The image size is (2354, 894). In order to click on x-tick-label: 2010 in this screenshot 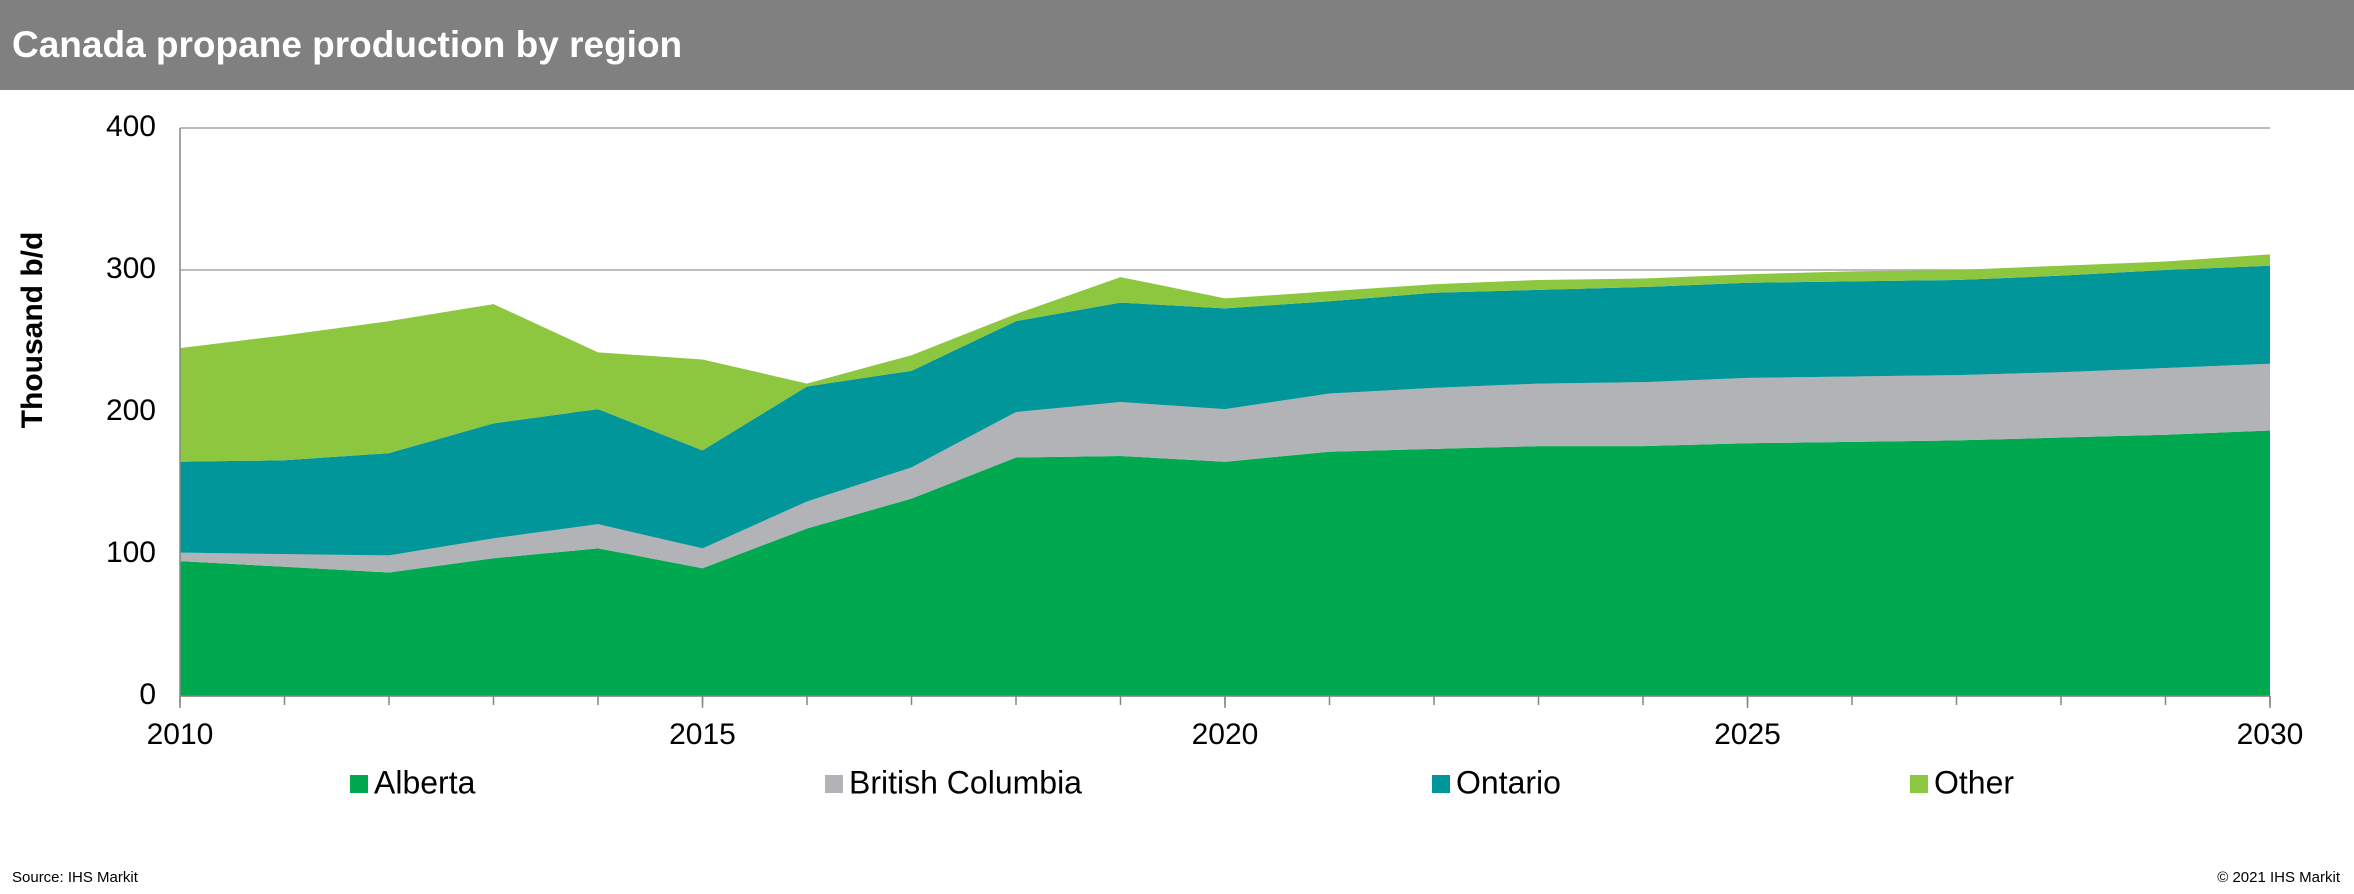, I will do `click(180, 734)`.